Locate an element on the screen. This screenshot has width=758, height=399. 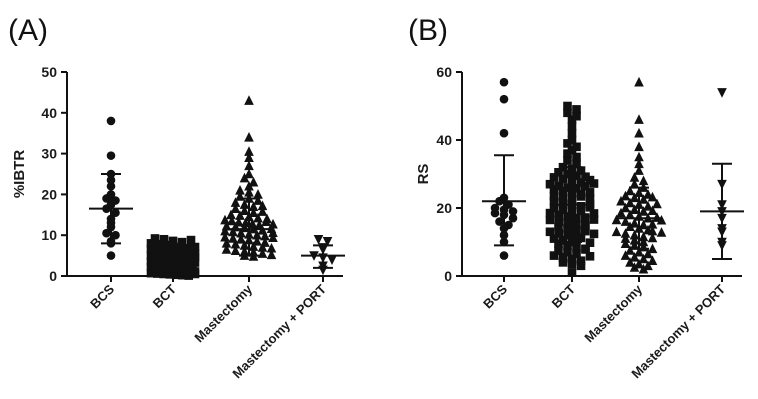
series-bct is located at coordinates (572, 189).